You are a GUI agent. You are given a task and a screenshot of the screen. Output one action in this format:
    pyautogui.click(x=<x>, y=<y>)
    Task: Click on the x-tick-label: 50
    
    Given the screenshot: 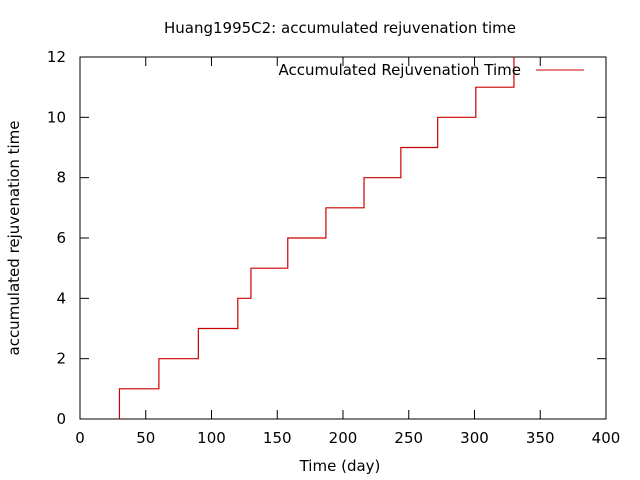 What is the action you would take?
    pyautogui.click(x=145, y=438)
    